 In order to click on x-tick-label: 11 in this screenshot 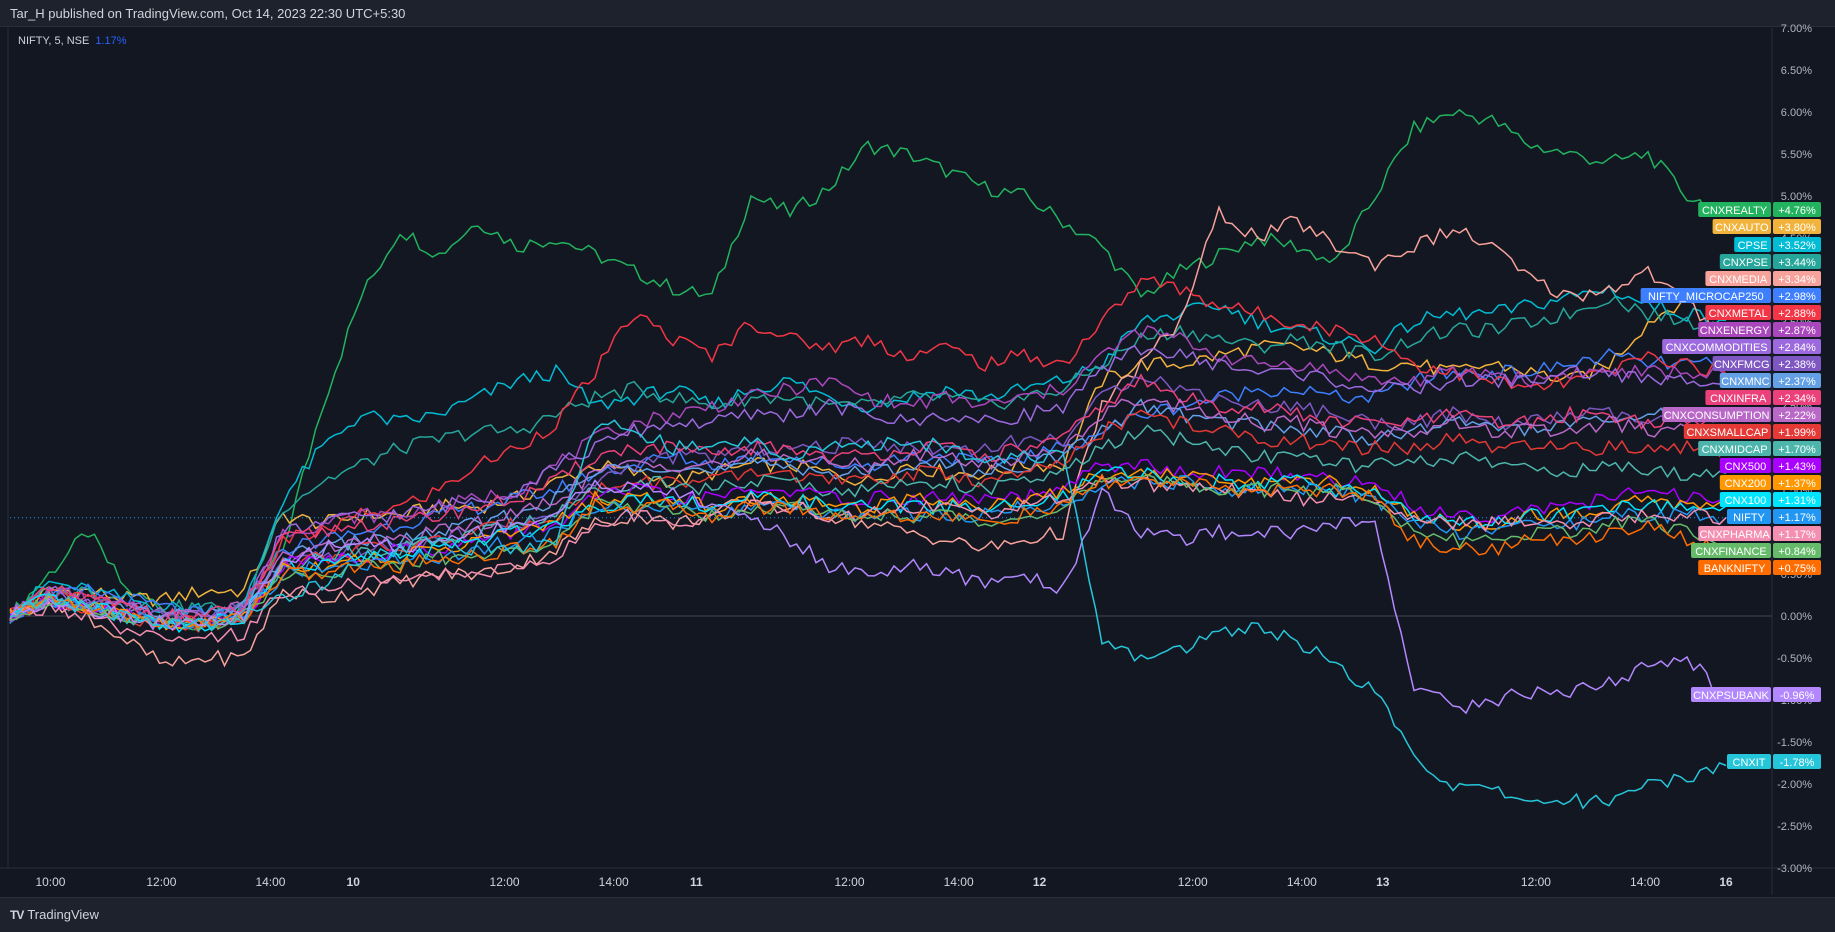, I will do `click(696, 882)`.